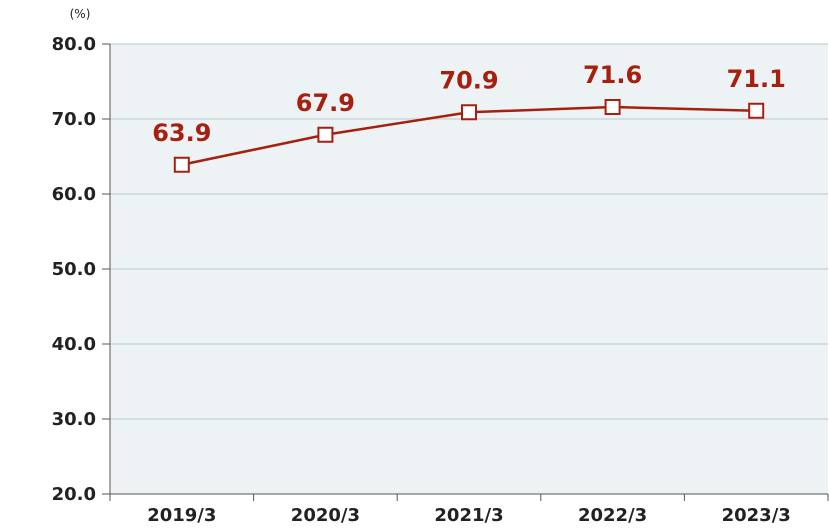  What do you see at coordinates (74, 44) in the screenshot?
I see `y-tick-label: 80.0` at bounding box center [74, 44].